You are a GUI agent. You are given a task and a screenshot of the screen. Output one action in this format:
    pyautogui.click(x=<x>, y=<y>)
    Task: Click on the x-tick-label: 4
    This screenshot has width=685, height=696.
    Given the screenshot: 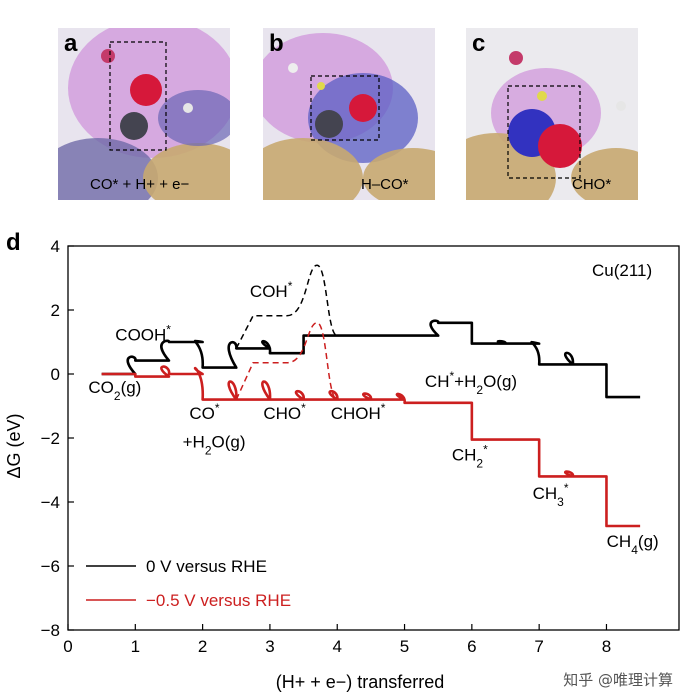 What is the action you would take?
    pyautogui.click(x=336, y=646)
    